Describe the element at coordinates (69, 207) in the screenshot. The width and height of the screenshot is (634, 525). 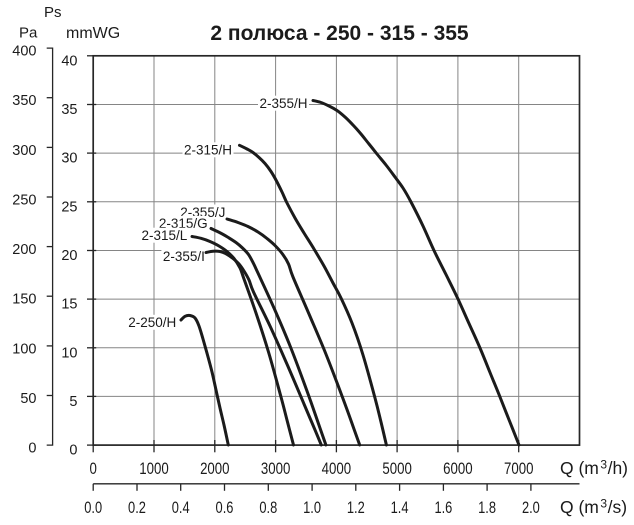
I see `svg-text: 25` at that location.